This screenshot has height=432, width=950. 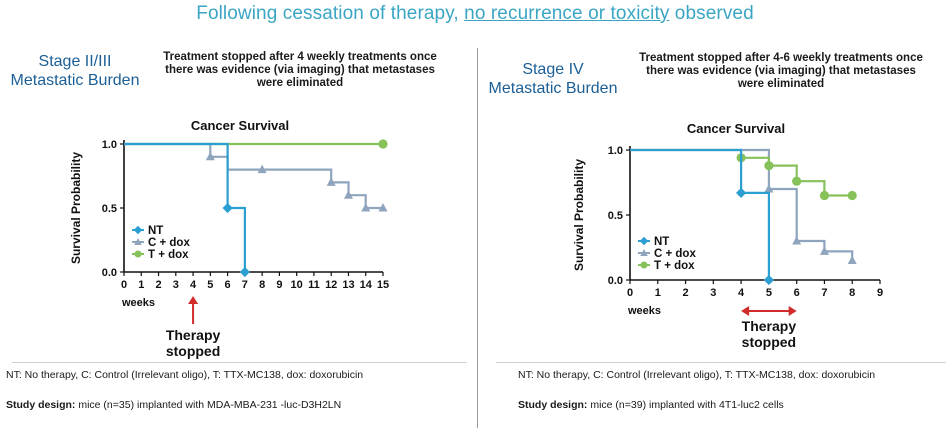 I want to click on headline-part3: observed, so click(x=711, y=13).